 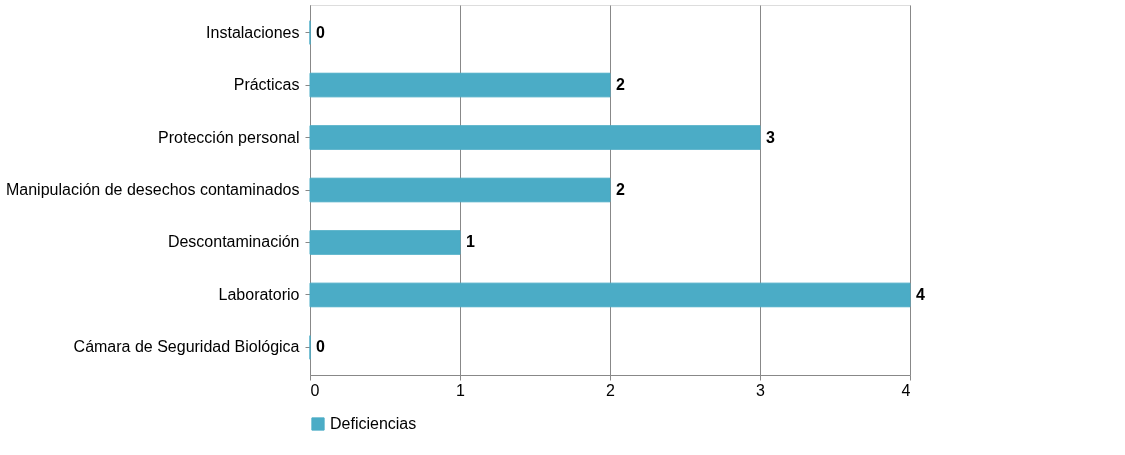 What do you see at coordinates (186, 347) in the screenshot?
I see `y-tick-label: Cámara de Seguridad Biológica` at bounding box center [186, 347].